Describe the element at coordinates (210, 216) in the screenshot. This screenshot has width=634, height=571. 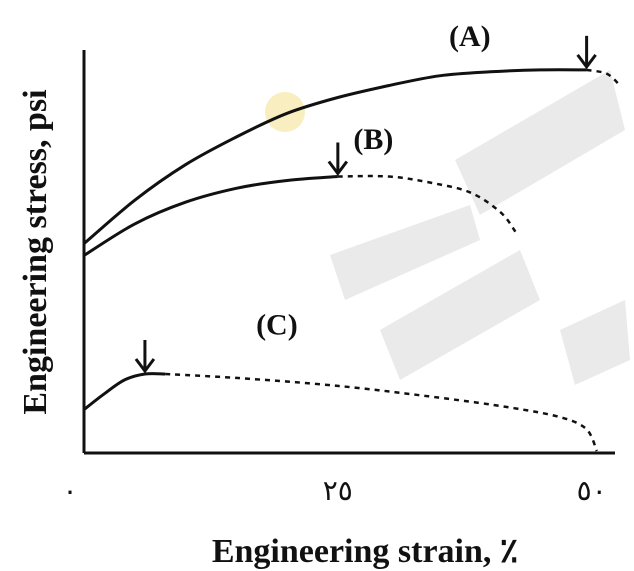
I see `curve-b-solid` at that location.